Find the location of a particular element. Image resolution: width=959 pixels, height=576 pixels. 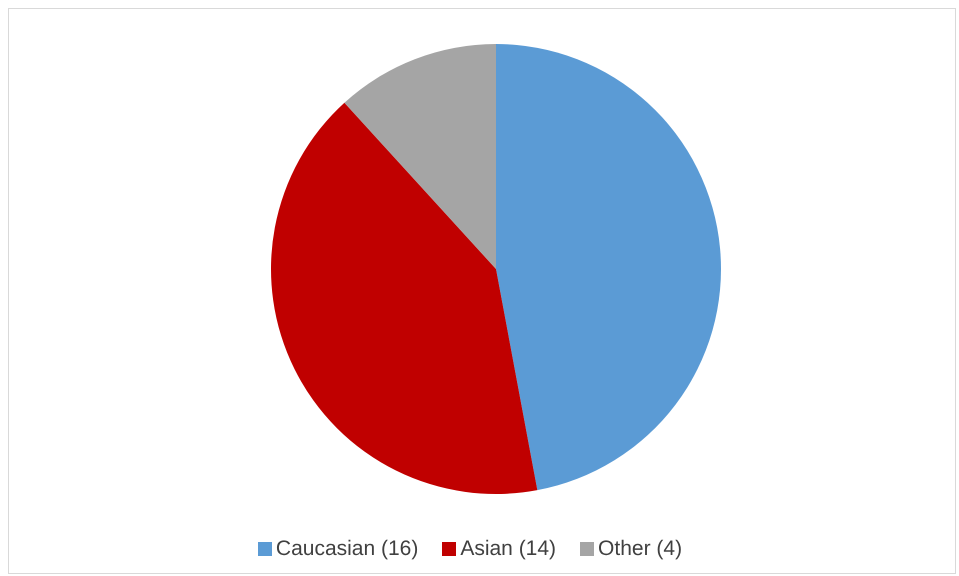

legend-label: Other (4) is located at coordinates (640, 548).